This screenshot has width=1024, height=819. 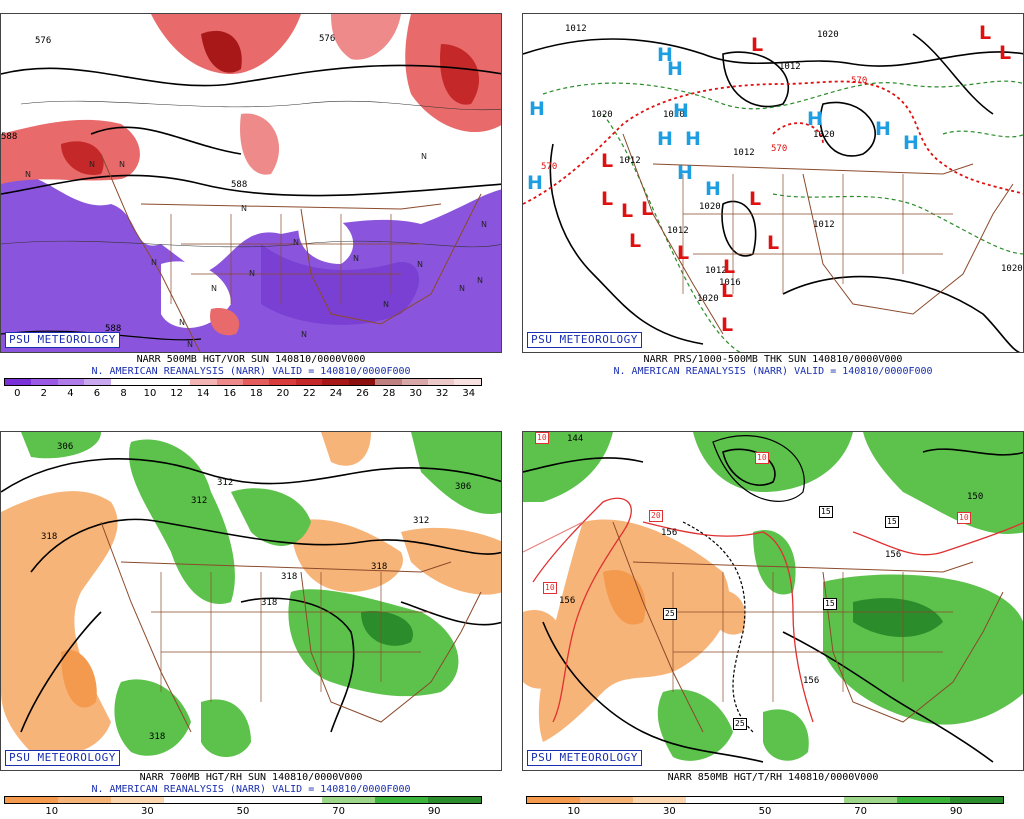 What do you see at coordinates (779, 149) in the screenshot?
I see `thickness-label: 570` at bounding box center [779, 149].